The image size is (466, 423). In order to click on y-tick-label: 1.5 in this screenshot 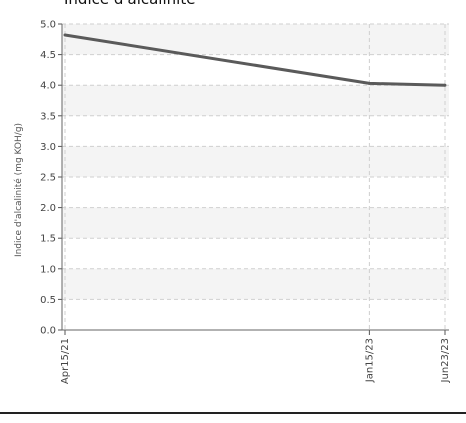, I will do `click(48, 239)`.